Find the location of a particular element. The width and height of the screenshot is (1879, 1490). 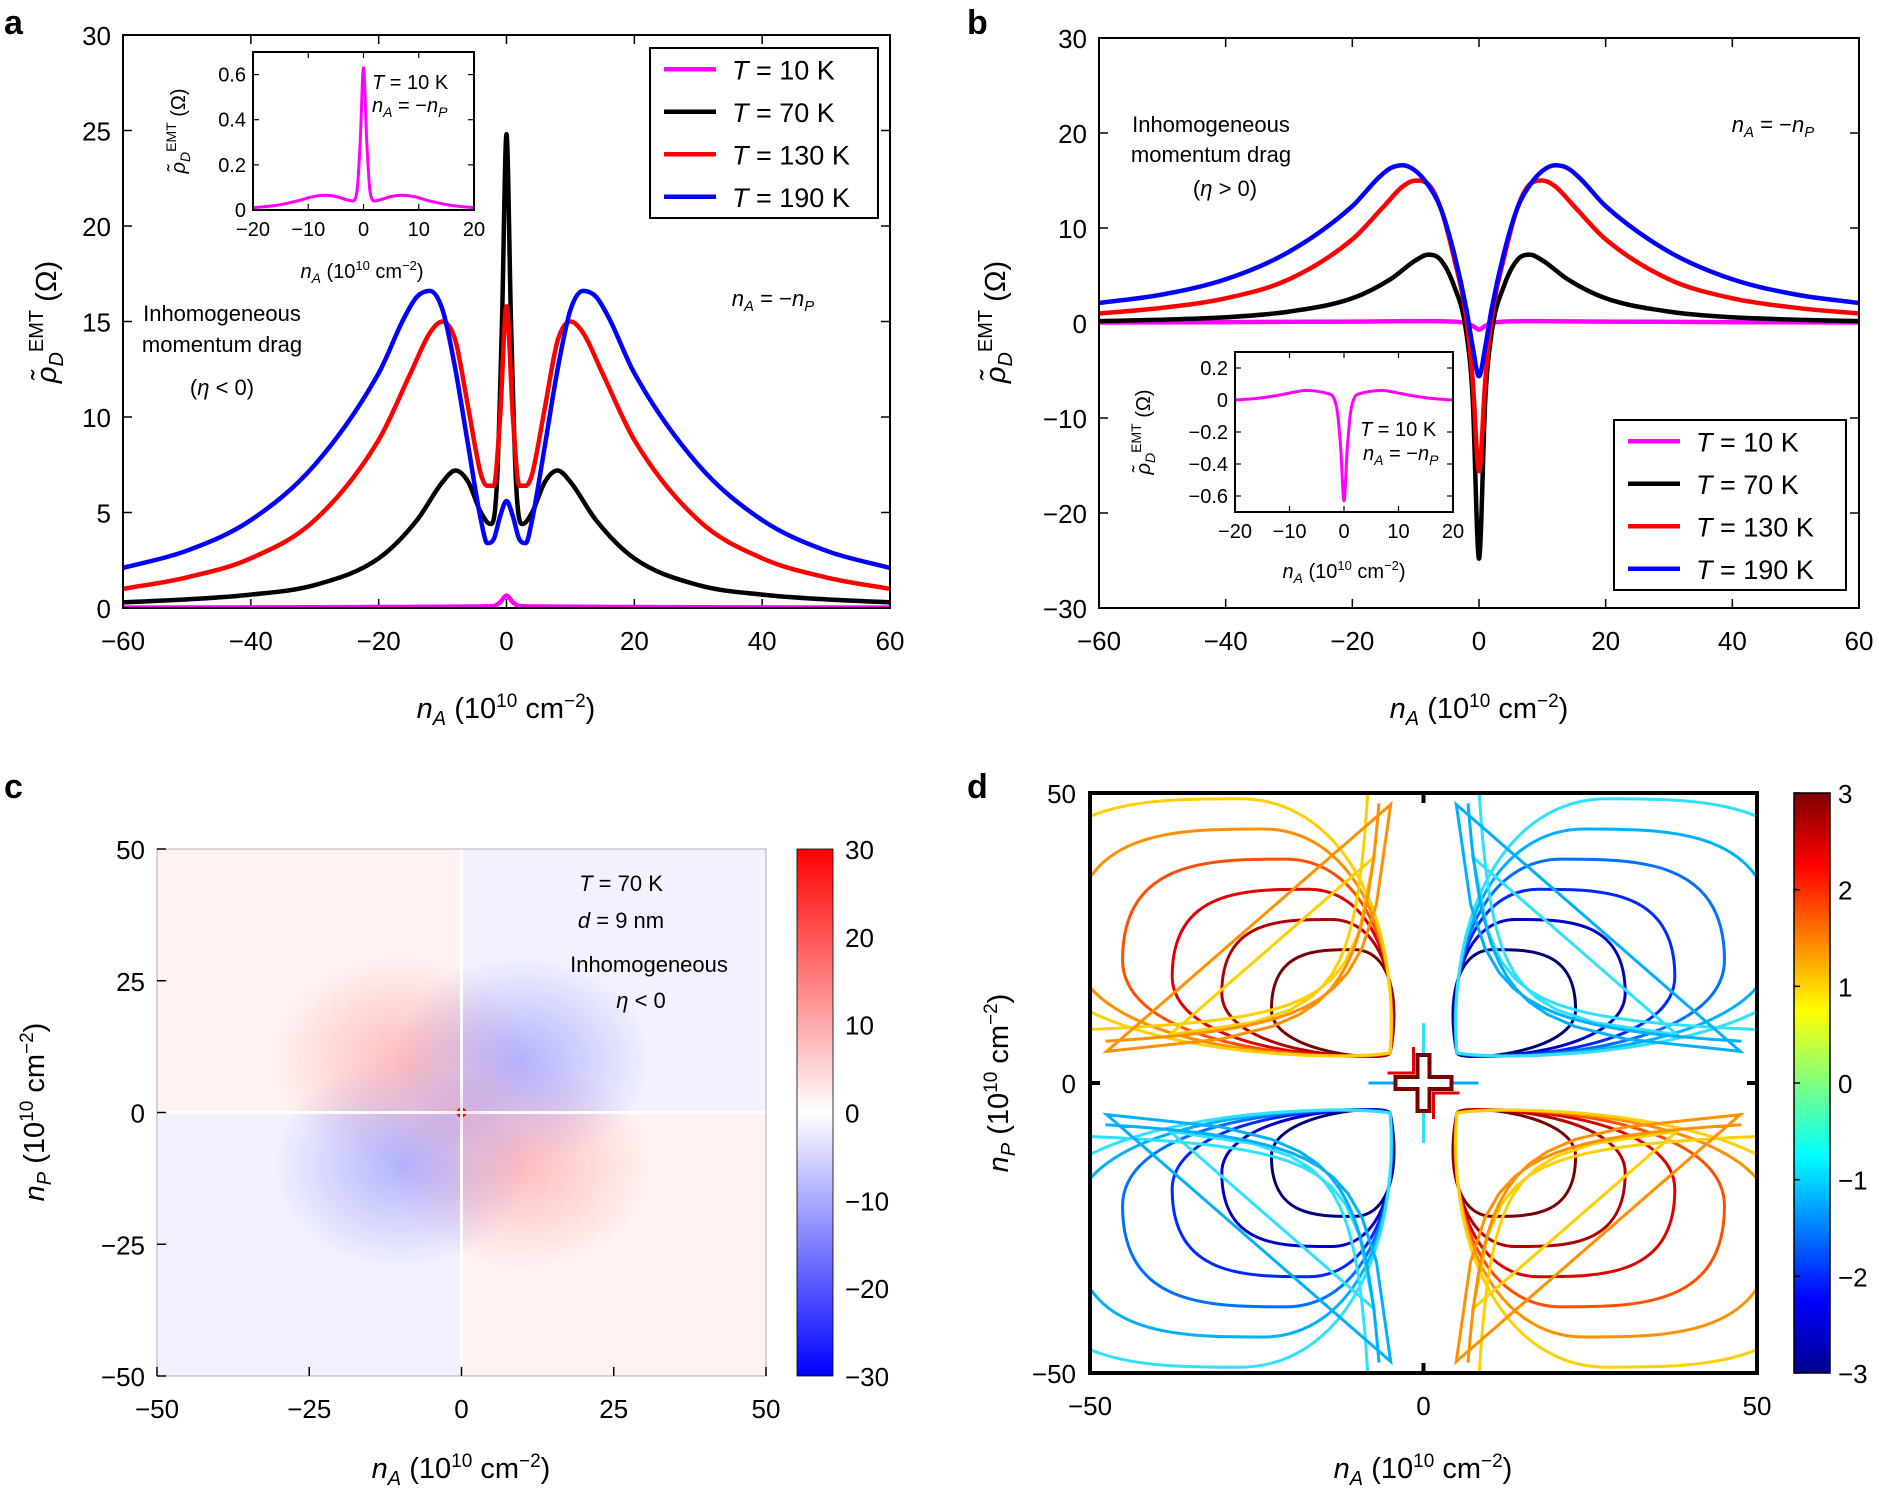

annotation-a-1: momentum drag is located at coordinates (222, 344).